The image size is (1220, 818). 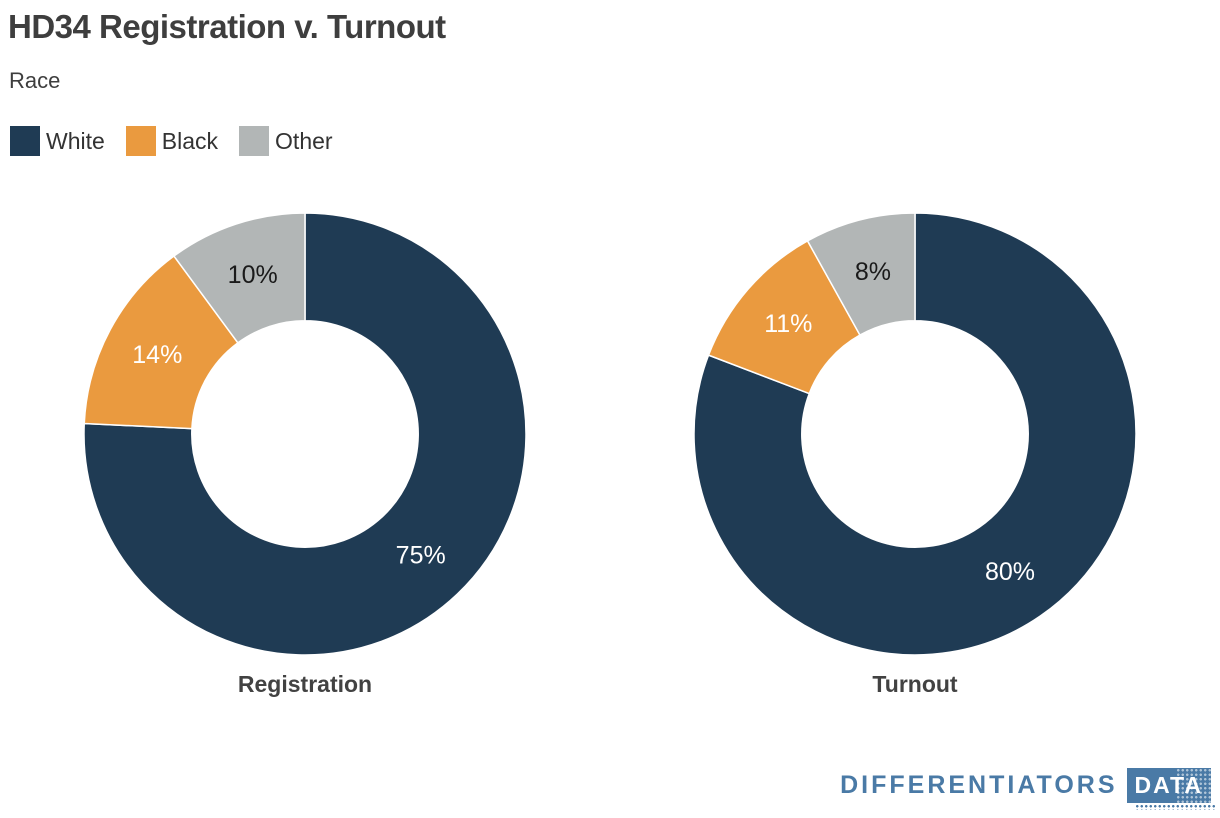 I want to click on legend-label: Other, so click(x=304, y=141).